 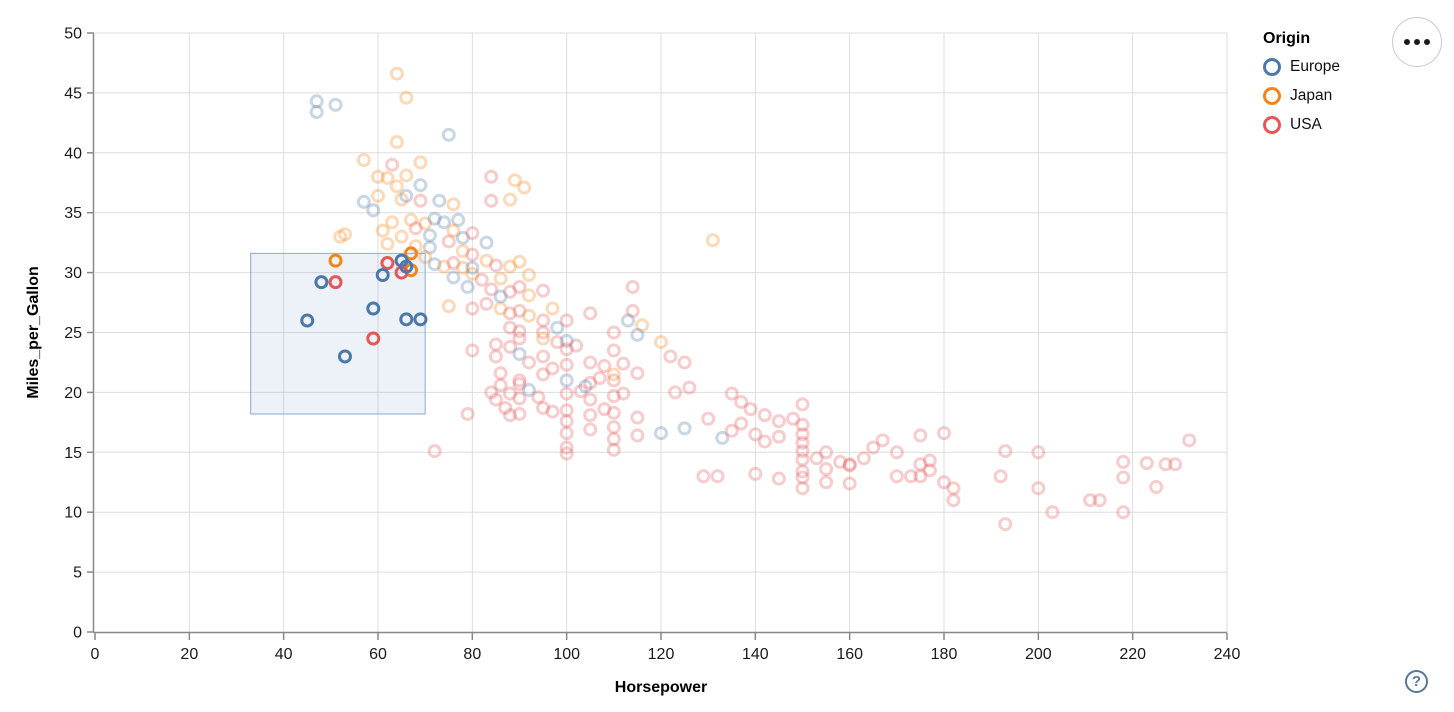 I want to click on question-mark-icon: ?, so click(x=1416, y=681).